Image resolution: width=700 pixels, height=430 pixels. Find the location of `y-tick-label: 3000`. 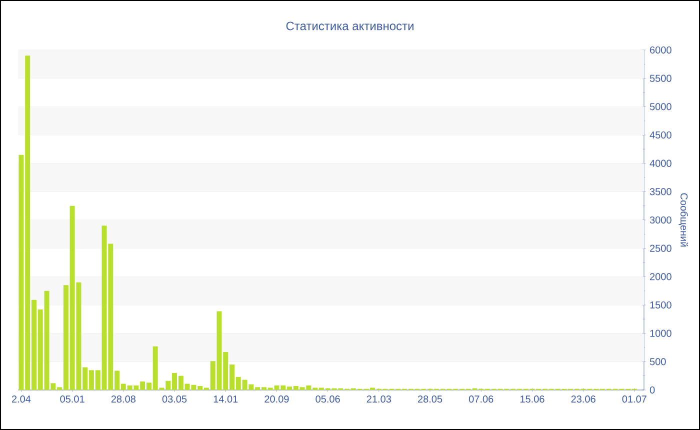

y-tick-label: 3000 is located at coordinates (661, 220).